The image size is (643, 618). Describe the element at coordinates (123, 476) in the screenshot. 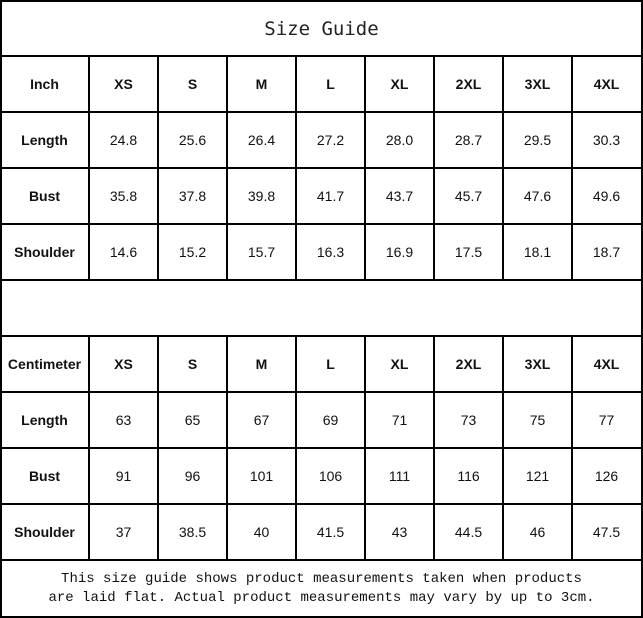

I see `measurement-cell: 91` at that location.